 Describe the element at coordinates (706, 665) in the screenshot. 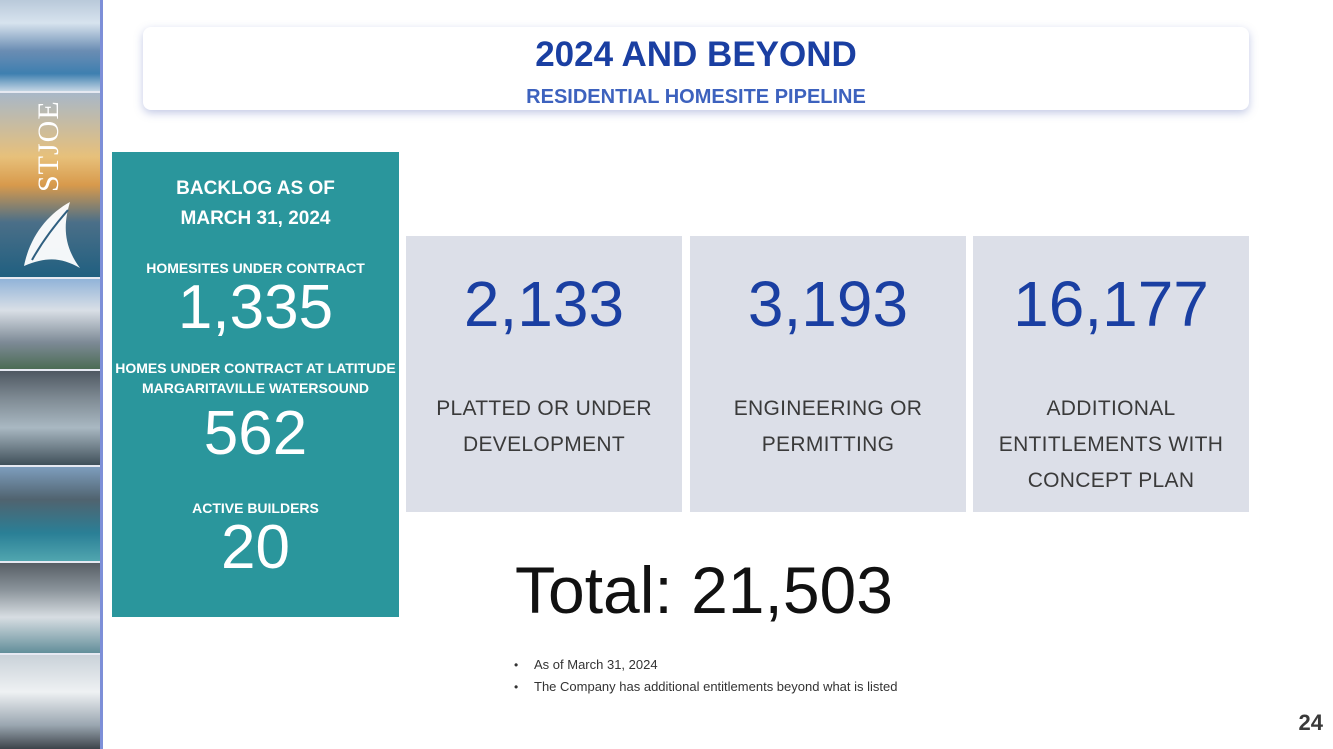

I see `footnote-item: As of March 31, 2024` at that location.